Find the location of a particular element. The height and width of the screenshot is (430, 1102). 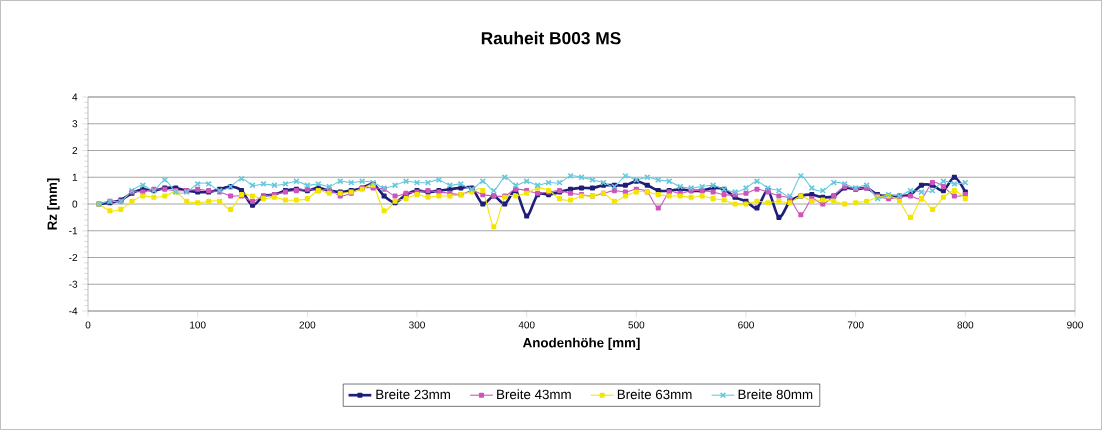

y-tick-label: 0 is located at coordinates (75, 204).